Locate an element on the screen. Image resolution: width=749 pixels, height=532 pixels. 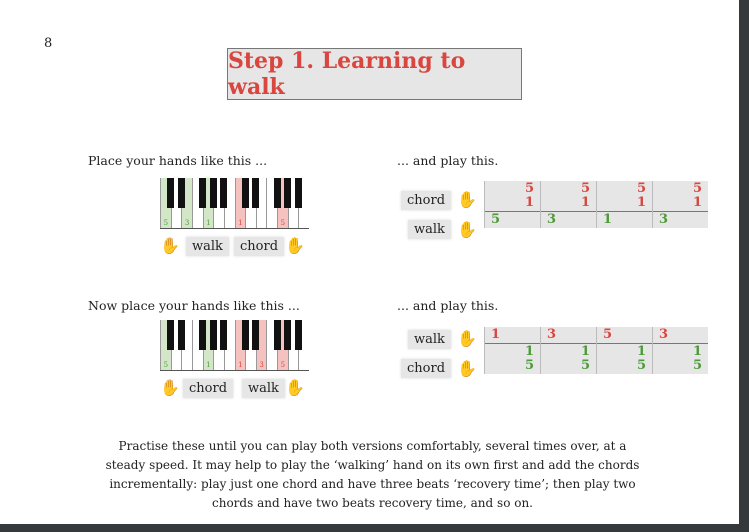
page-number: 8 is located at coordinates (48, 43).